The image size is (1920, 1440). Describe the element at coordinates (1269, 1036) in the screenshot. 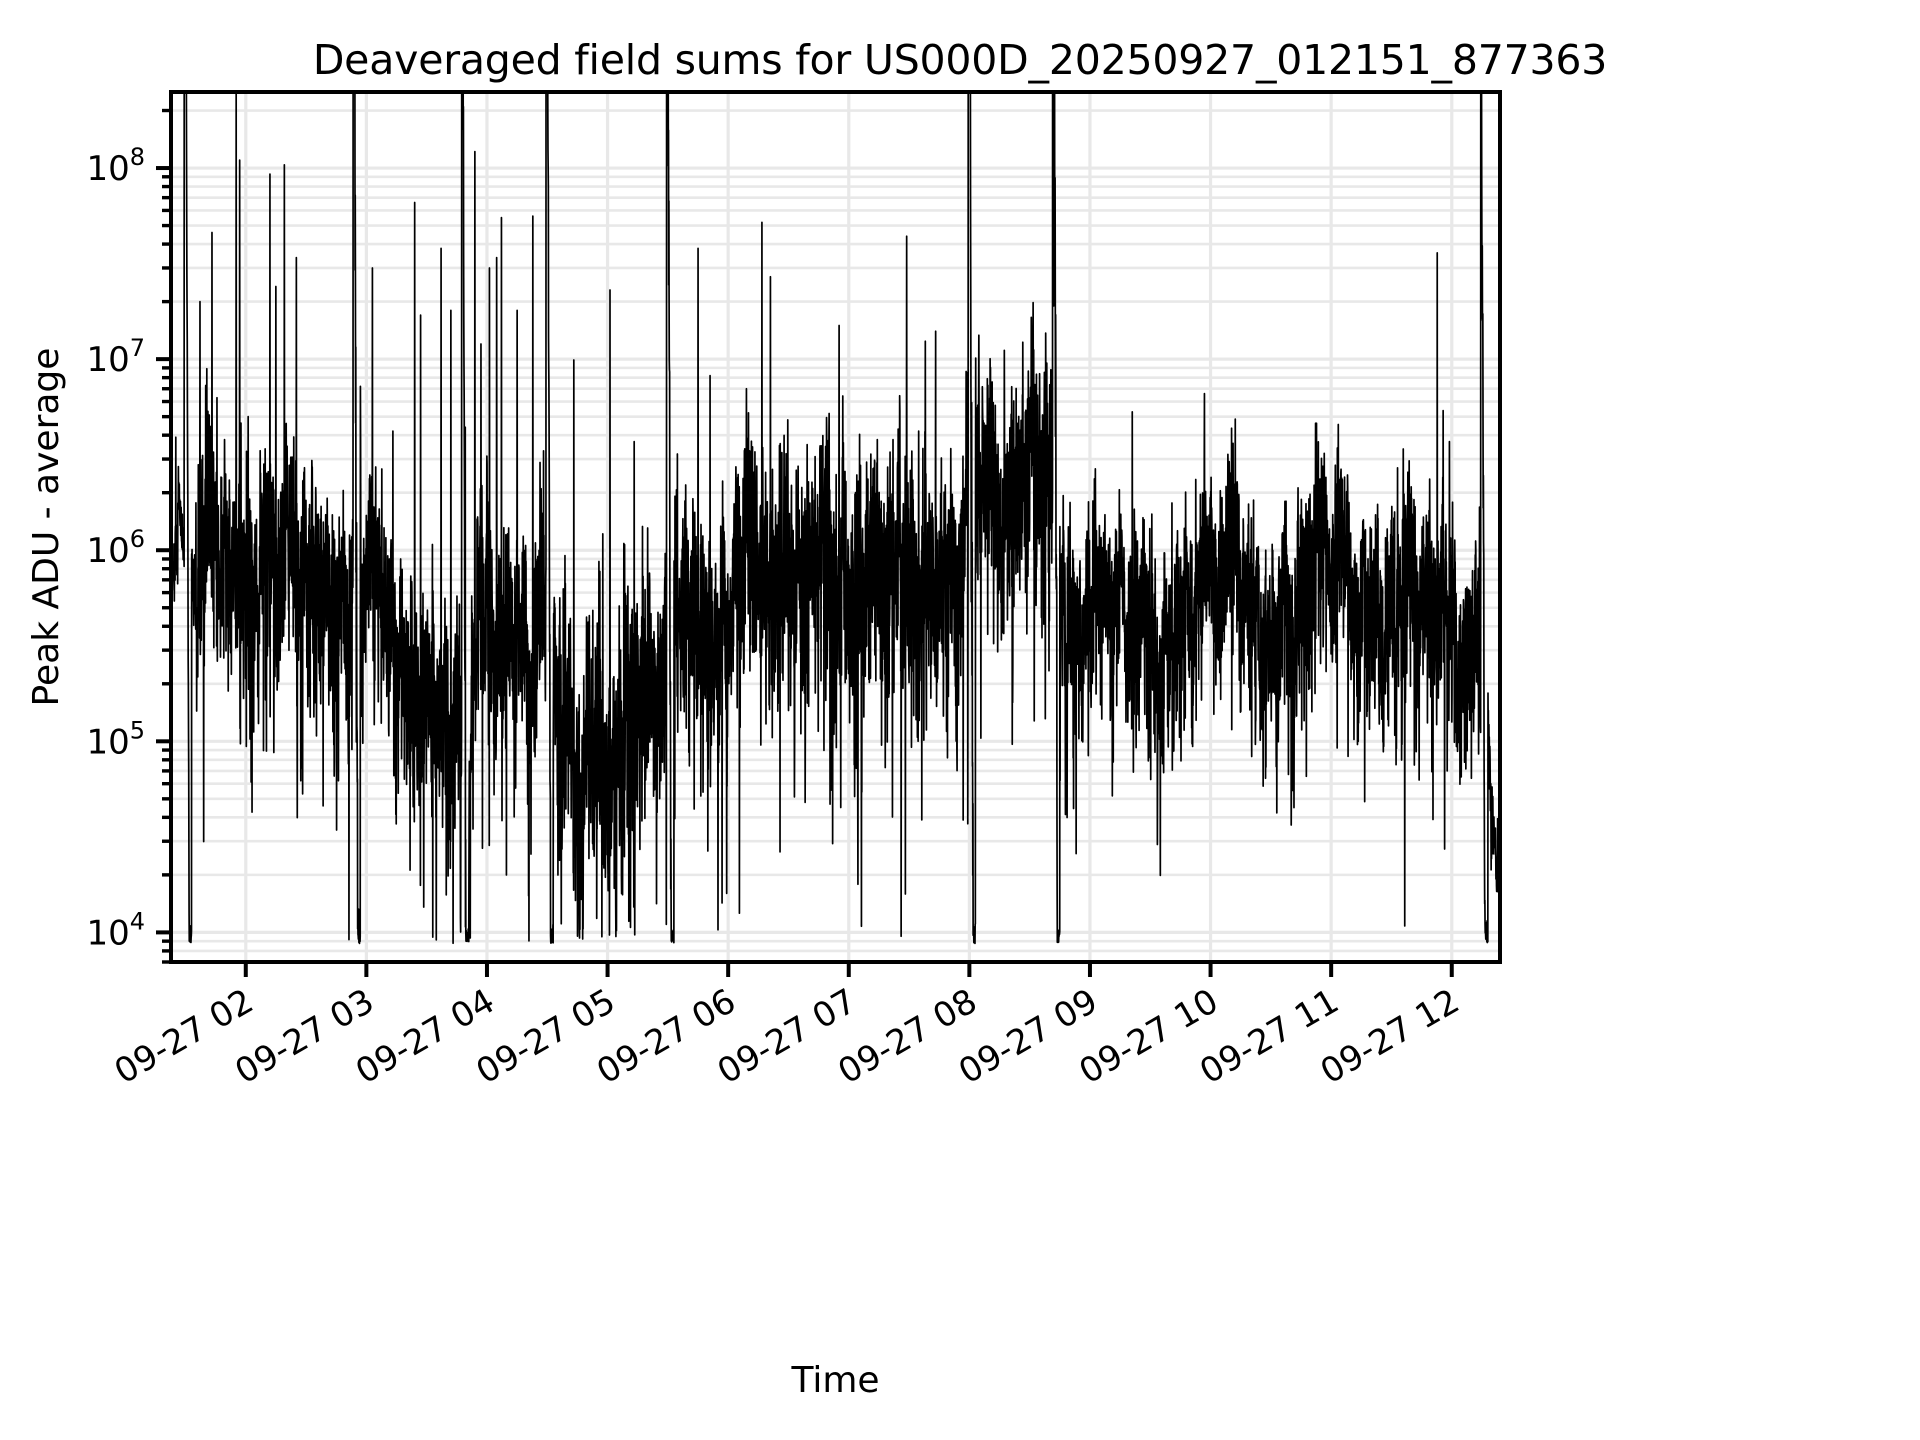

I see `x-tick-label: 09-27 11` at that location.